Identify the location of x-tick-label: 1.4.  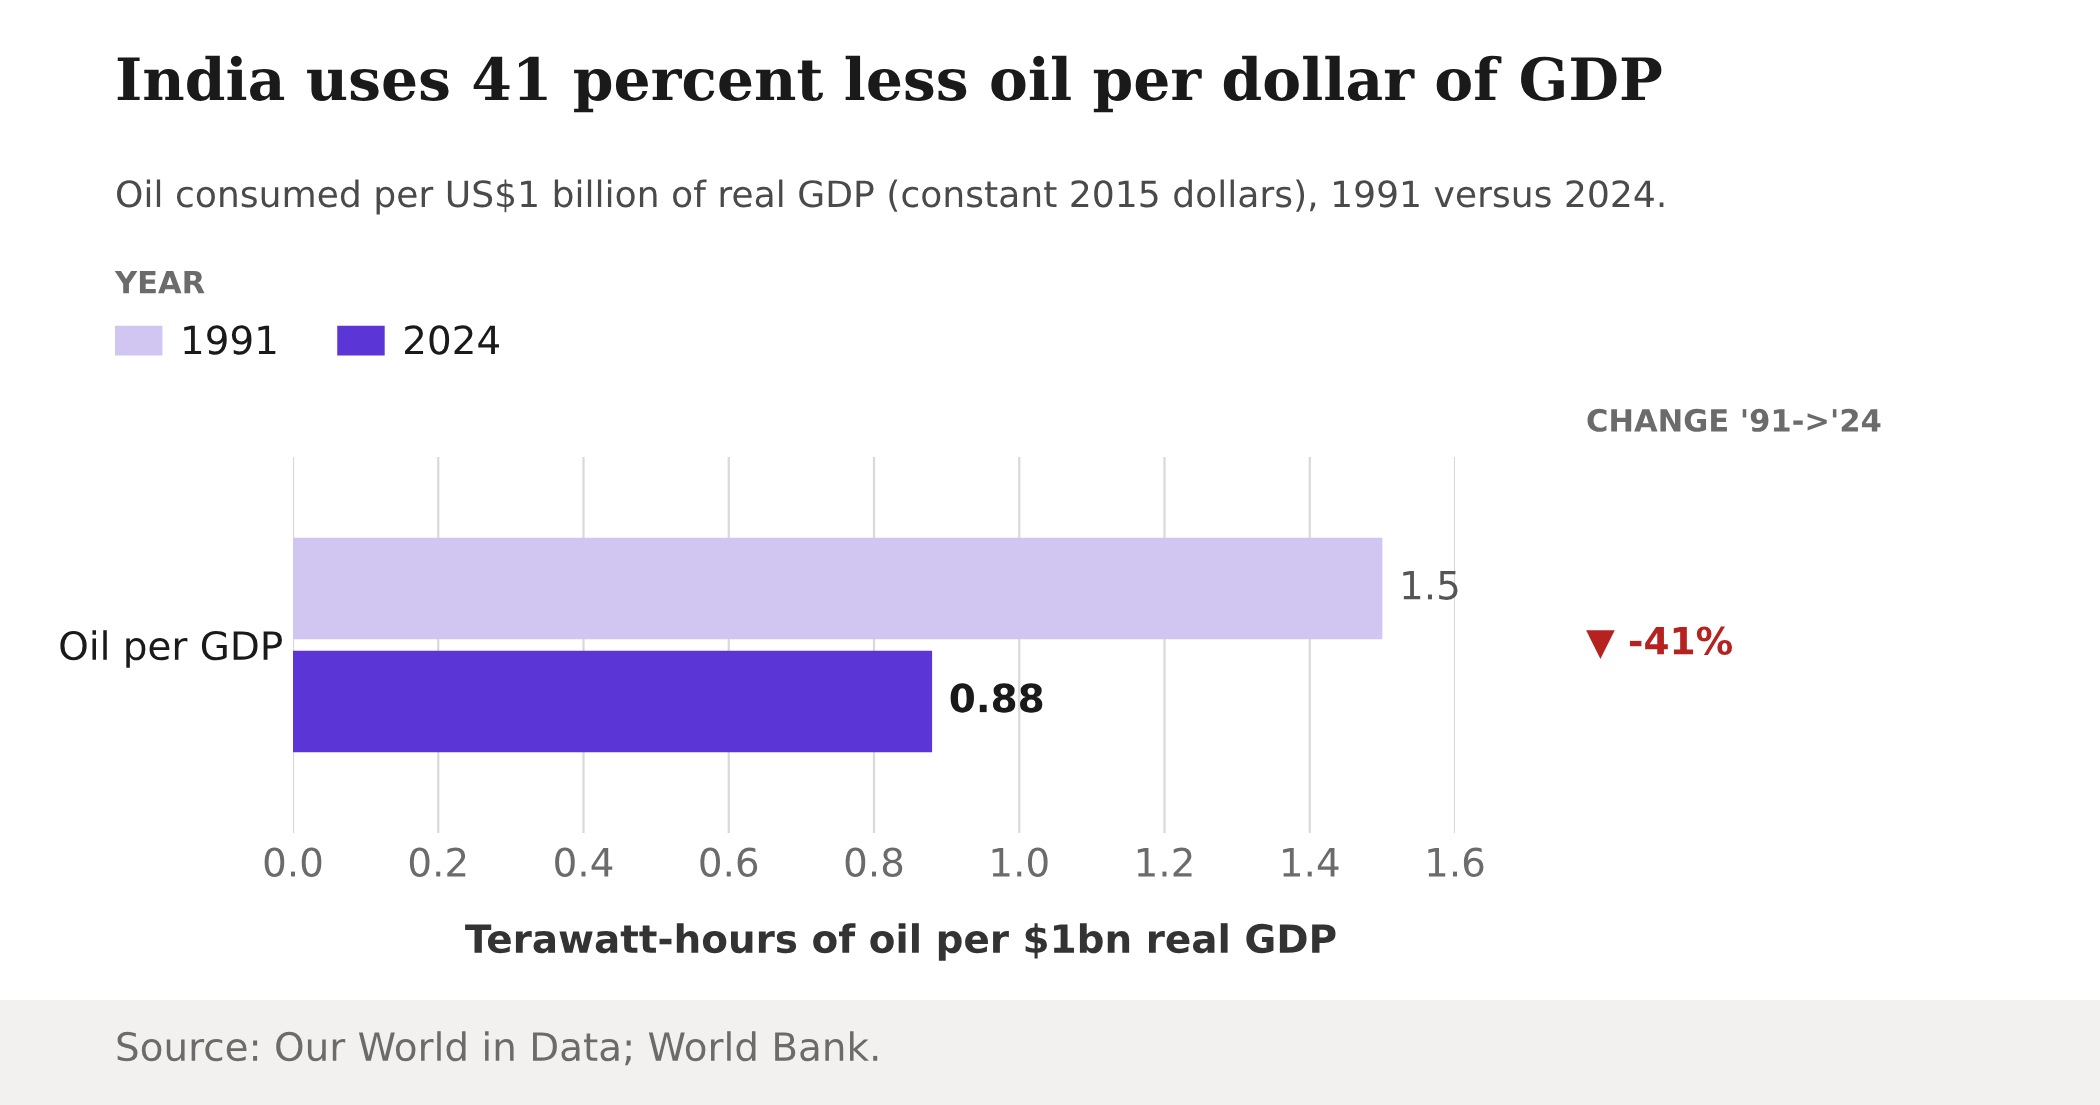
(1311, 862).